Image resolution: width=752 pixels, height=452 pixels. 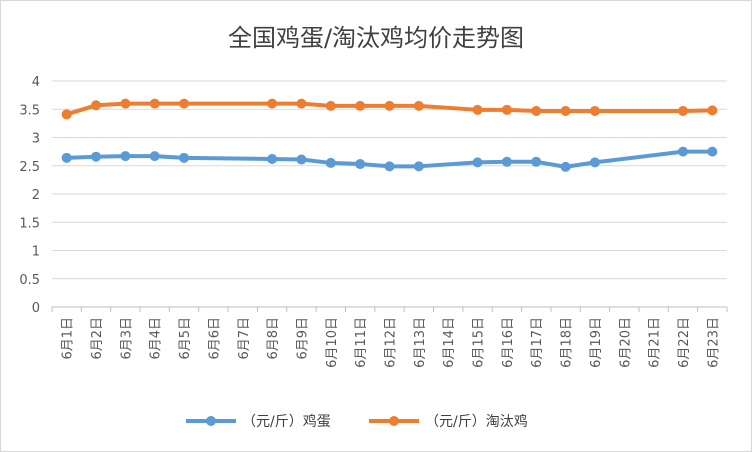 I want to click on y-tick-label: 0.5, so click(x=29, y=280).